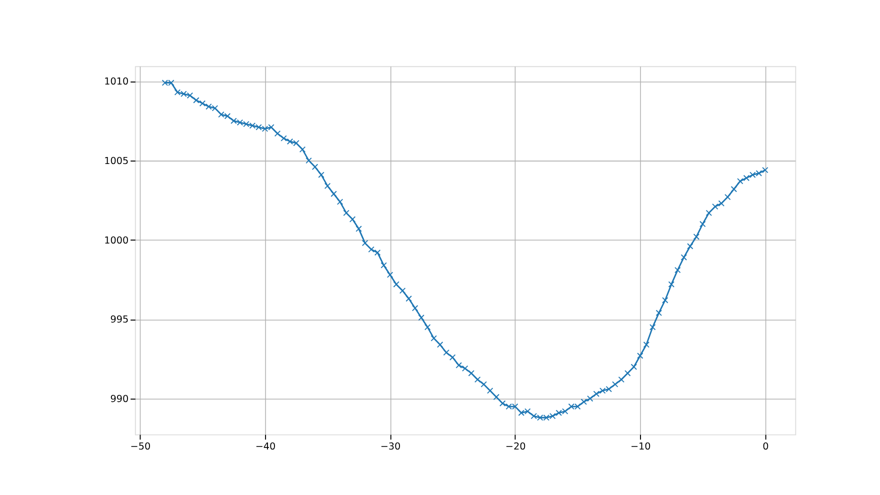  I want to click on x-tick-label: 0, so click(765, 446).